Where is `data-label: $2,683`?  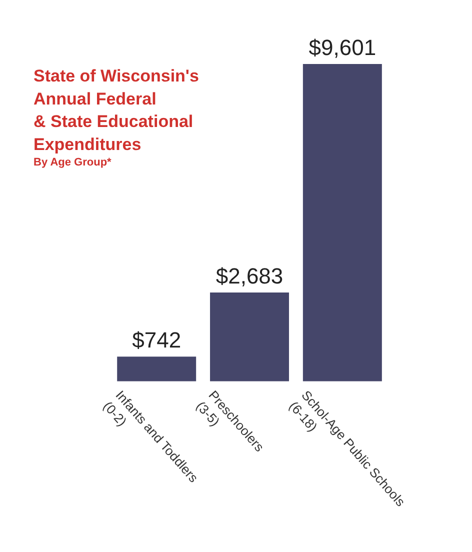 data-label: $2,683 is located at coordinates (250, 276).